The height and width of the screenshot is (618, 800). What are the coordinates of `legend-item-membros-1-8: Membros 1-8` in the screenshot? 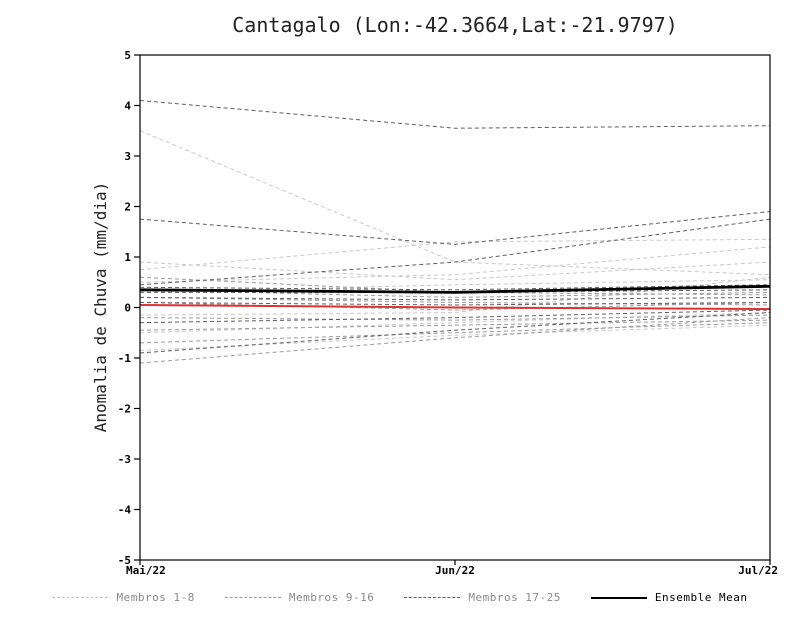 It's located at (123, 597).